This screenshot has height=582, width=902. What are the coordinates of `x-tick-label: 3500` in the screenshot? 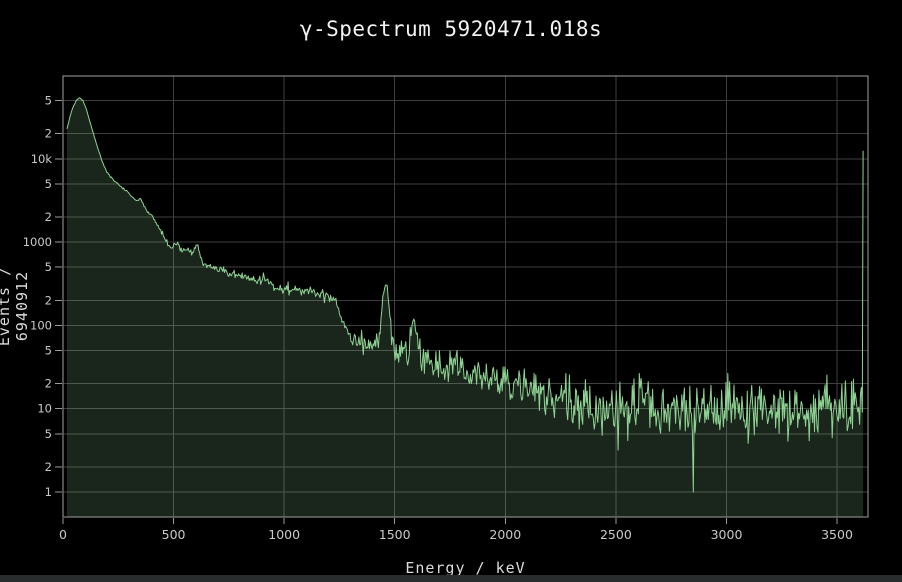 It's located at (837, 534).